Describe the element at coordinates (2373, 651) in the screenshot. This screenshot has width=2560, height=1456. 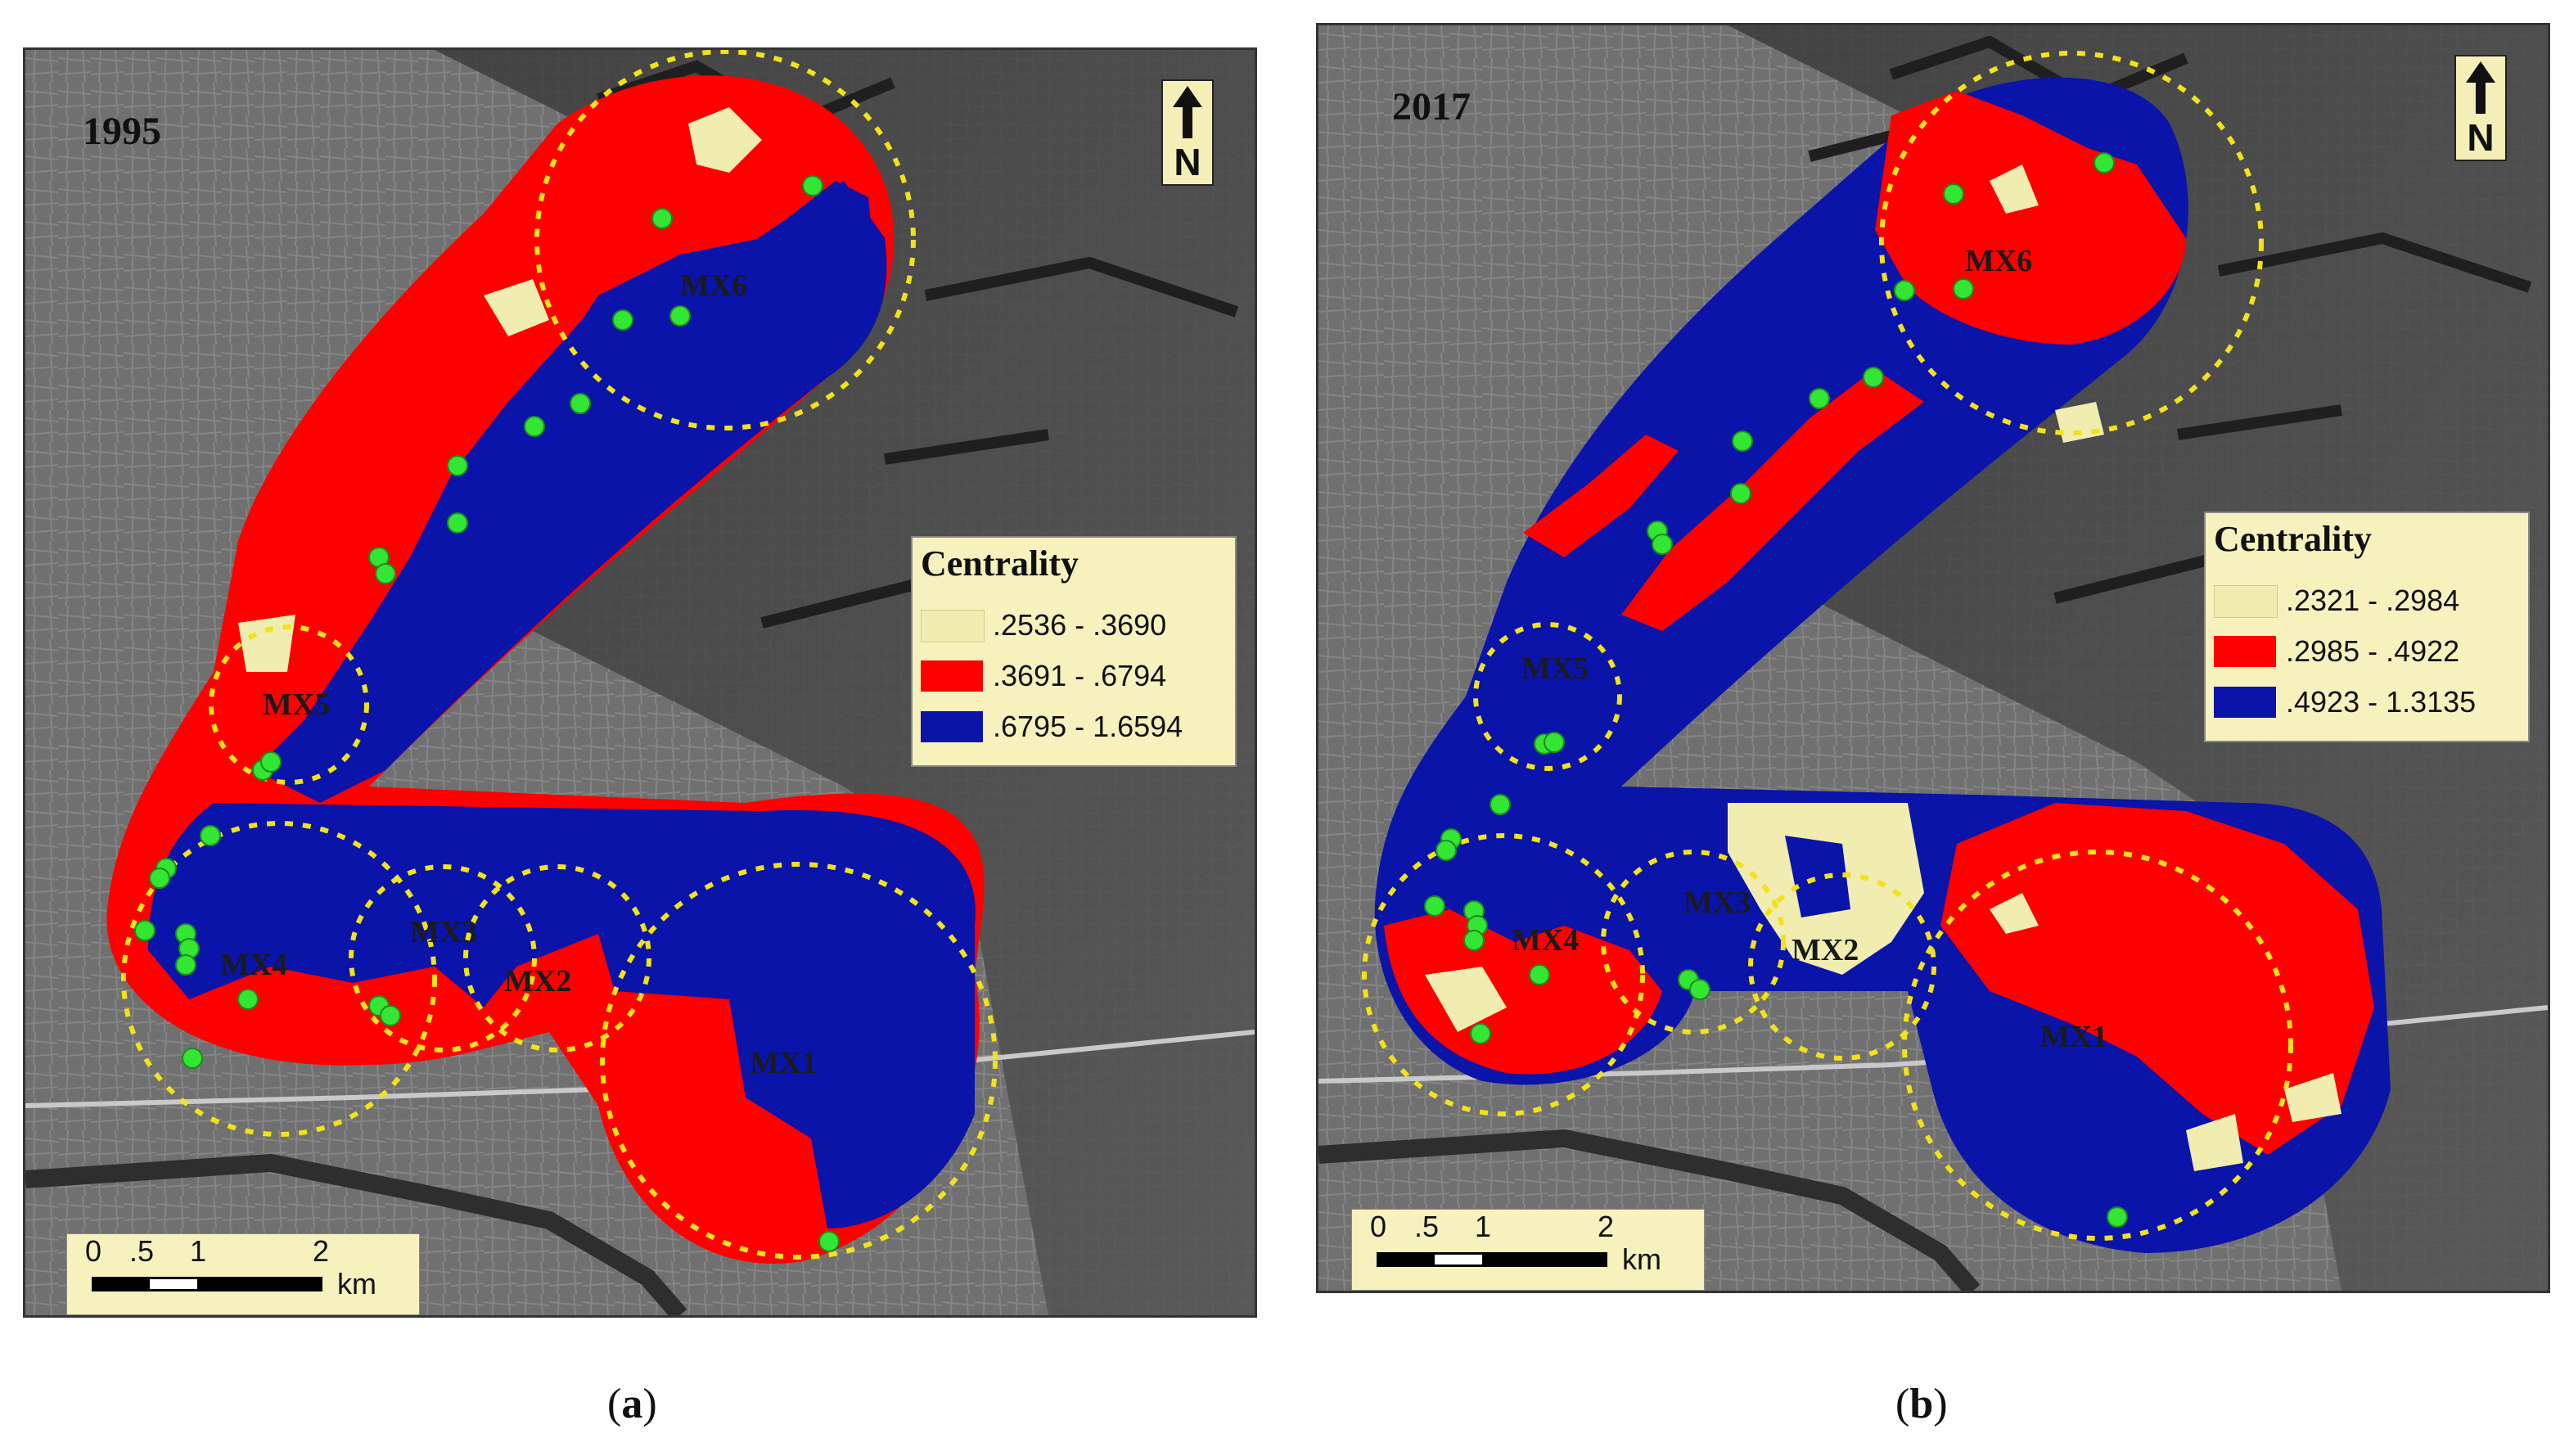
I see `legend-range-mid: .2985 - .4922` at that location.